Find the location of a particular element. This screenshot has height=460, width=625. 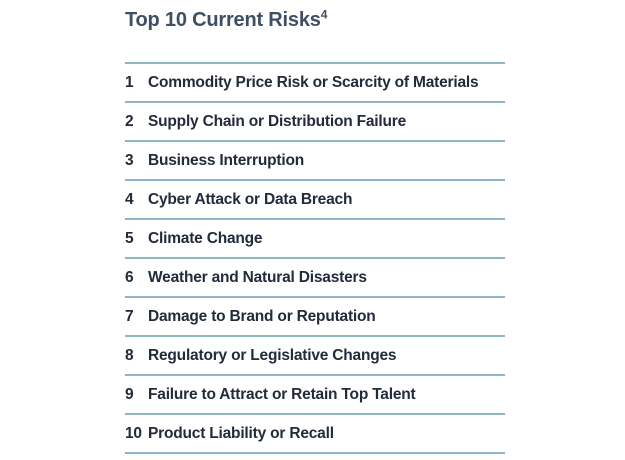

risk-rank: 6 is located at coordinates (129, 277).